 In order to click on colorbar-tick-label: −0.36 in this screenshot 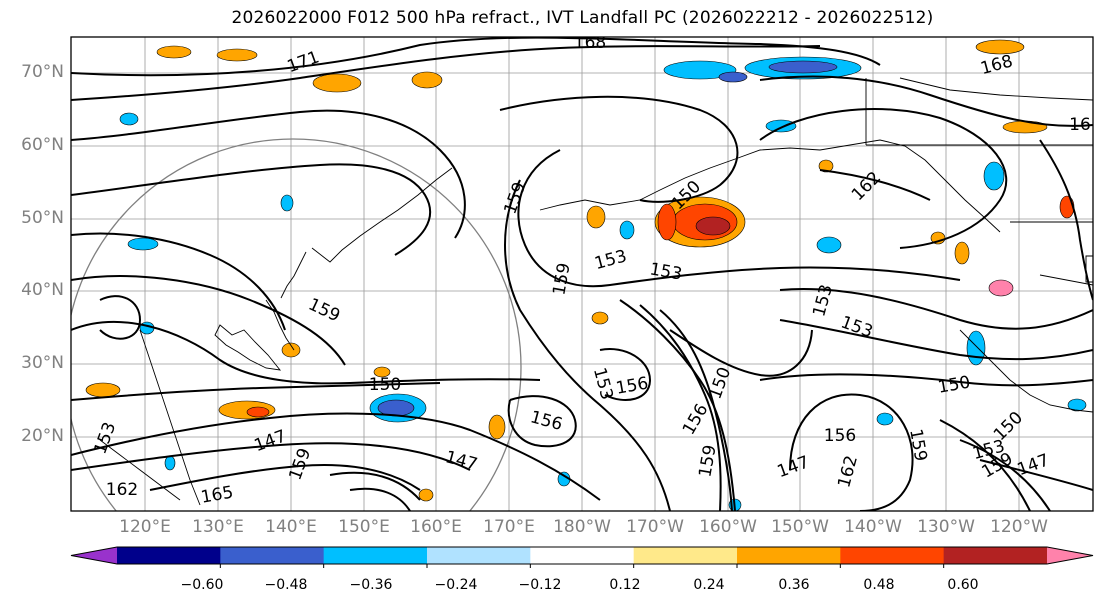, I will do `click(371, 585)`.